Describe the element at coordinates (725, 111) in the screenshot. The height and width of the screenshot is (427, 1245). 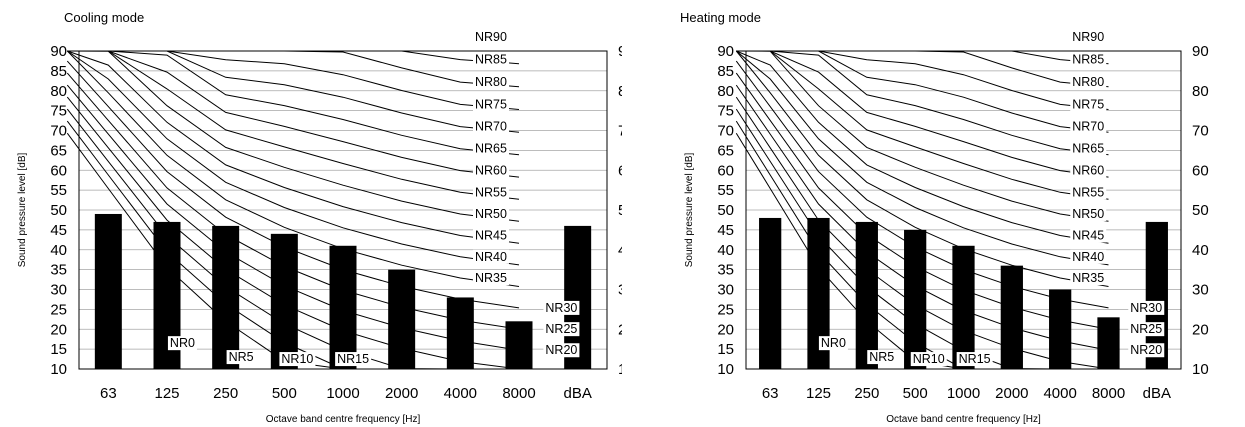
I see `y-tick-label: 75` at that location.